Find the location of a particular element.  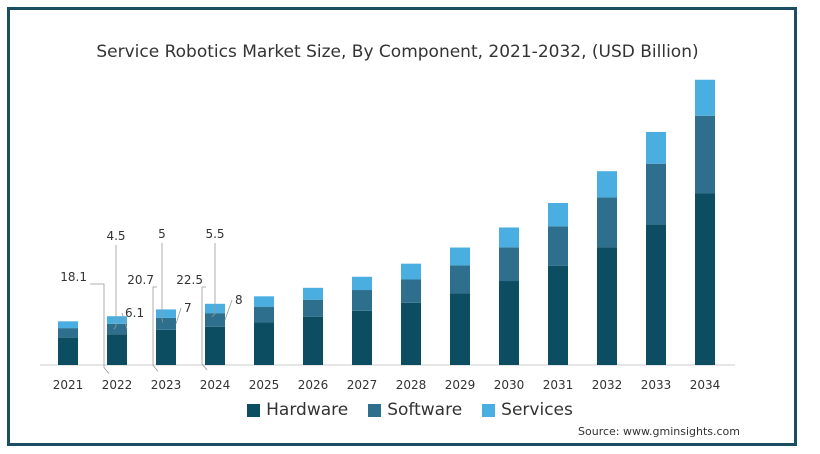

legend-swatch-services is located at coordinates (489, 410).